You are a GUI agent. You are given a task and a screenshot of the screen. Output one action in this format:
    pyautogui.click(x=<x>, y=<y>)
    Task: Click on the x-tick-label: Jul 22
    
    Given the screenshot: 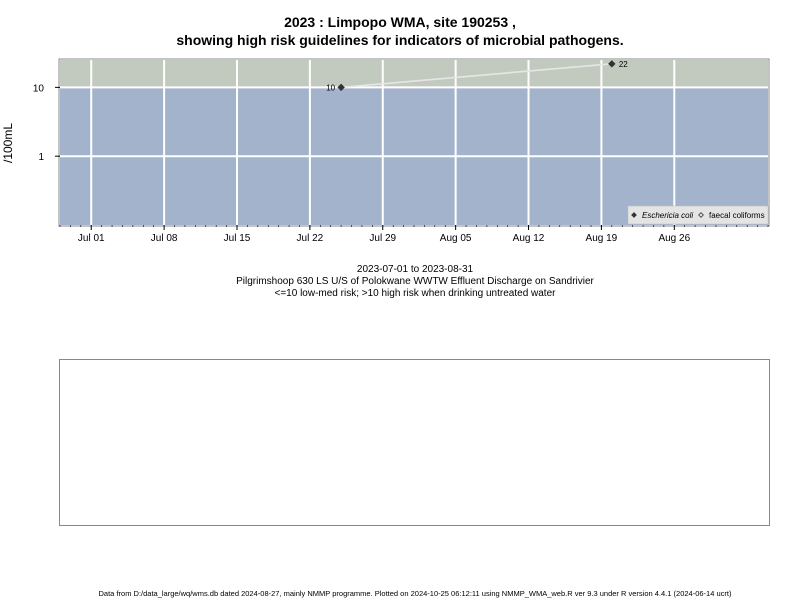 What is the action you would take?
    pyautogui.click(x=310, y=238)
    